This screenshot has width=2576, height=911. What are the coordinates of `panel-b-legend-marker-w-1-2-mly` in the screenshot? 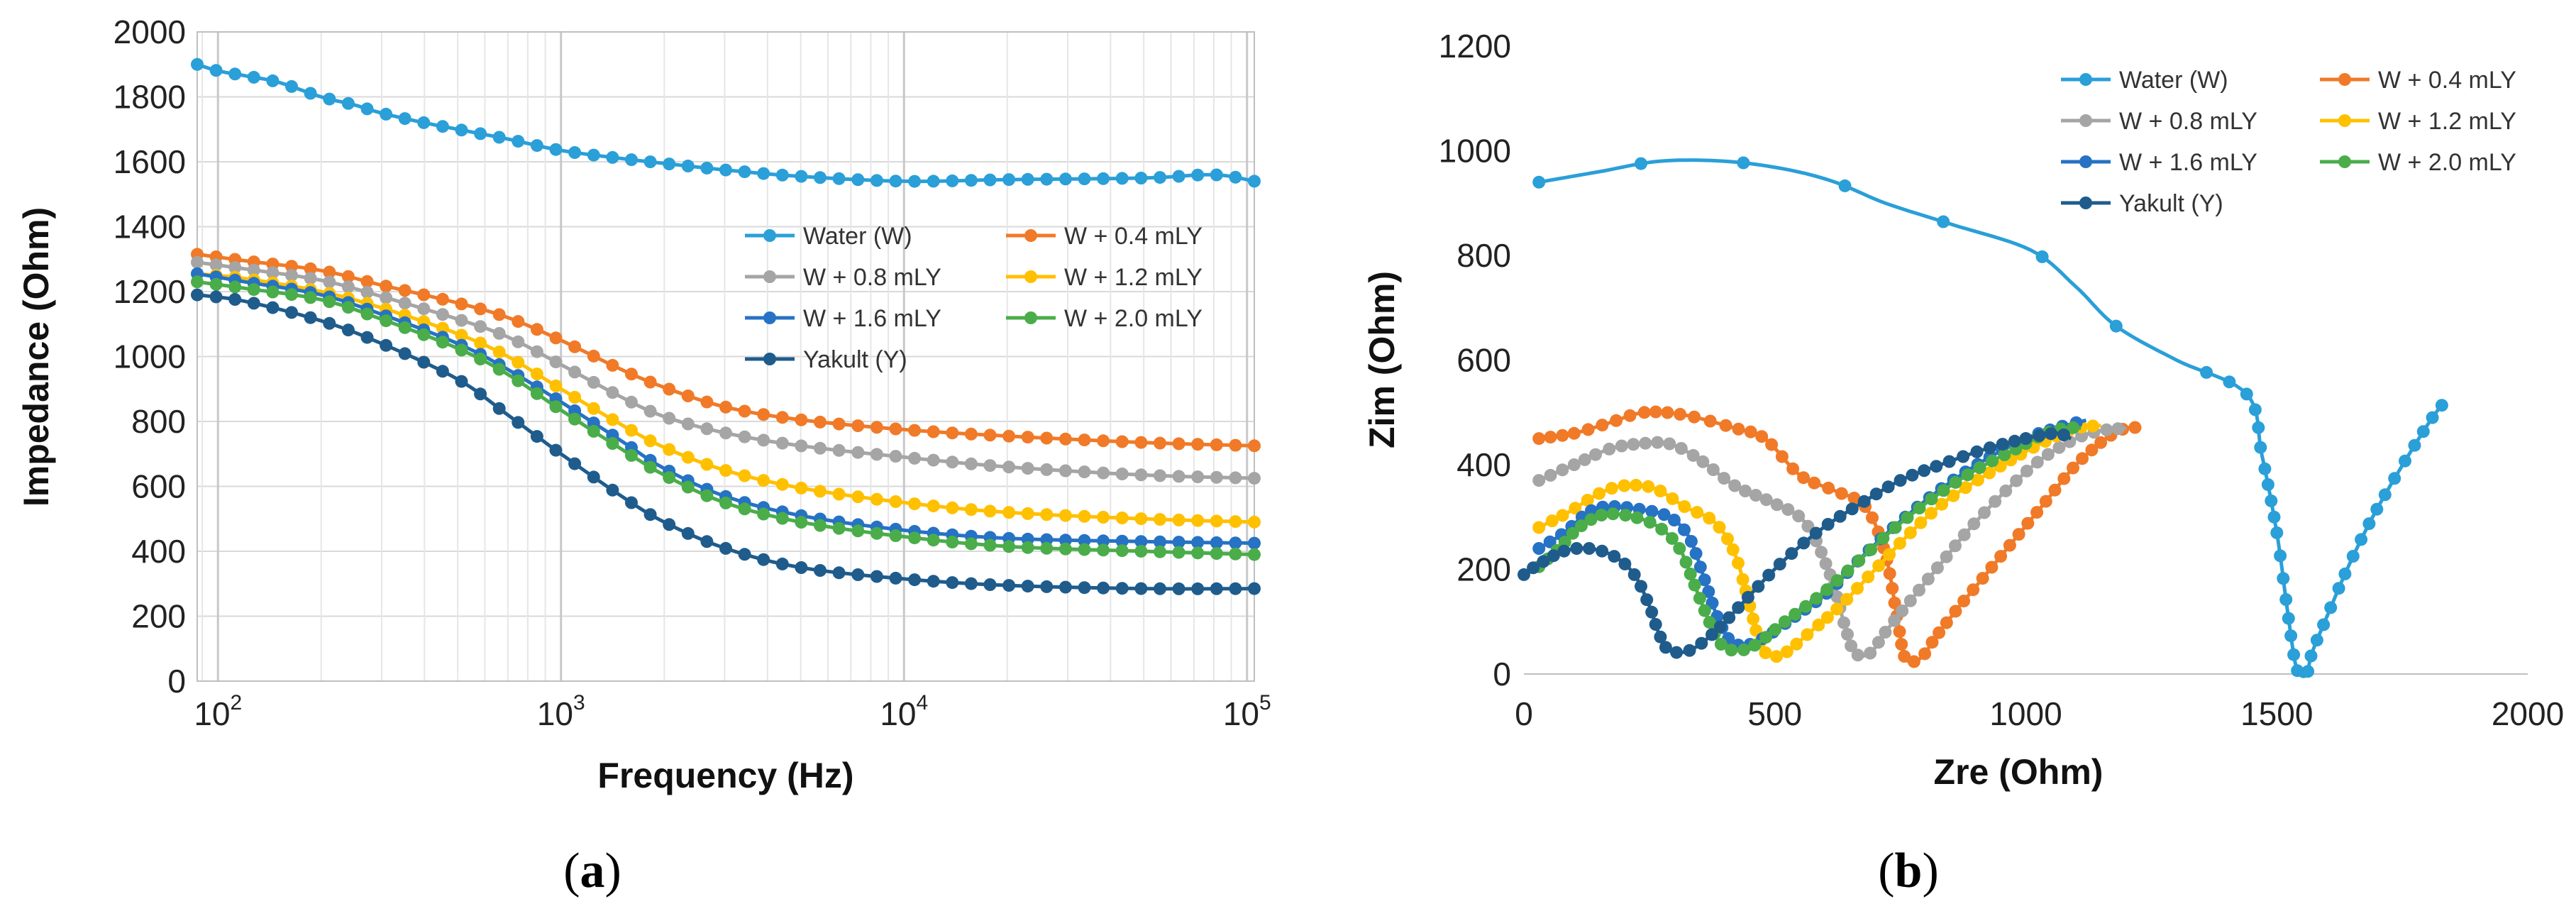 It's located at (2344, 120).